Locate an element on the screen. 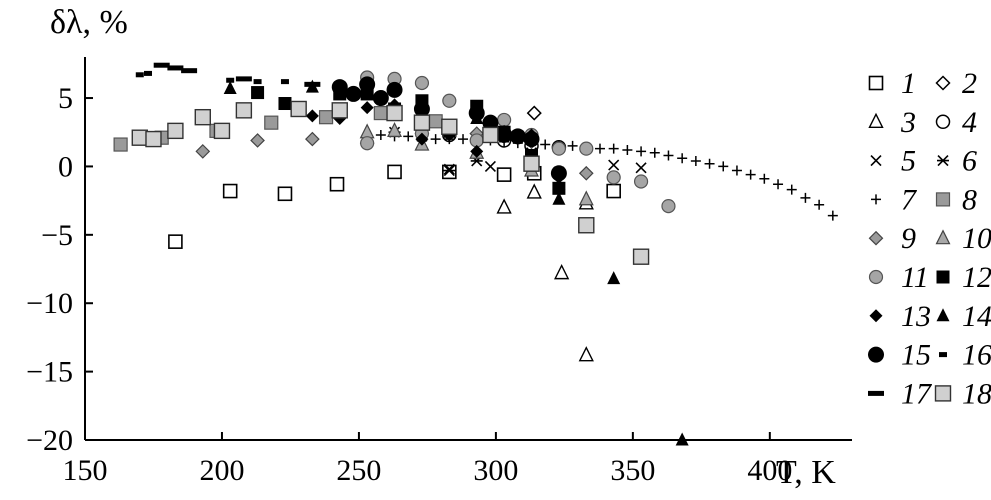 This screenshot has height=500, width=991. x-tick-label: 300 is located at coordinates (495, 470).